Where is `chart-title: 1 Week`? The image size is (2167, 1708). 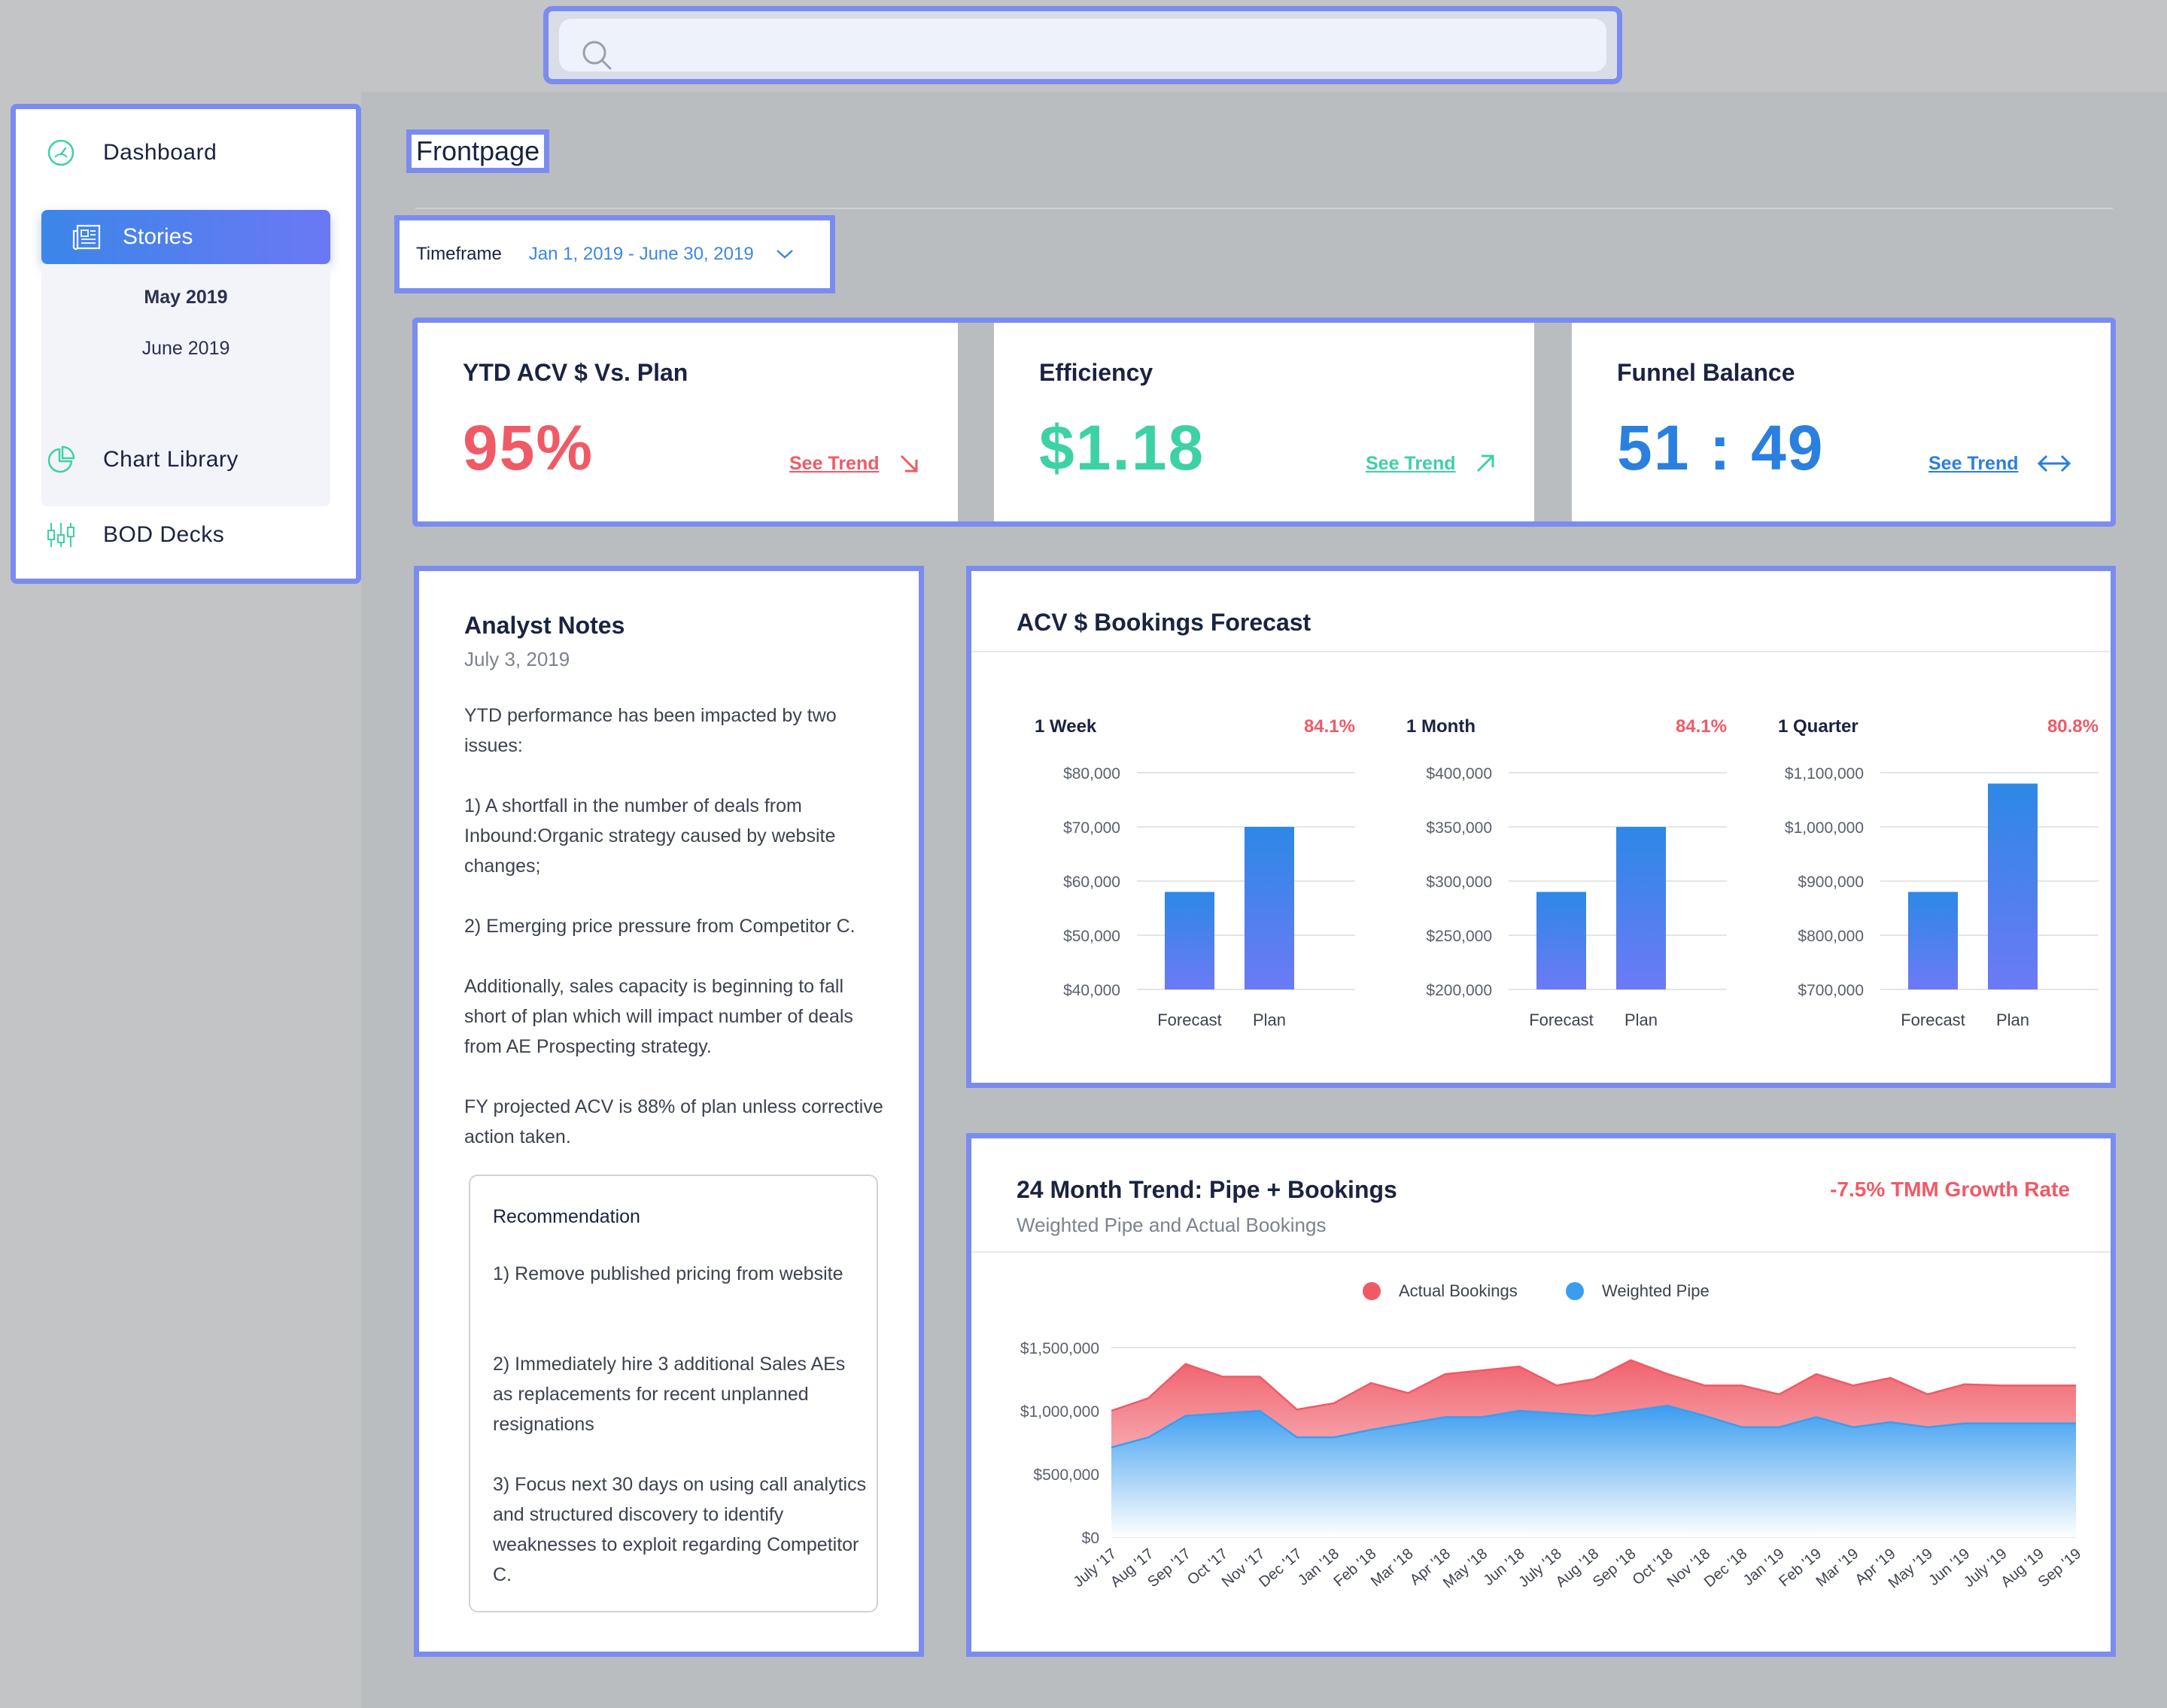
chart-title: 1 Week is located at coordinates (1066, 726).